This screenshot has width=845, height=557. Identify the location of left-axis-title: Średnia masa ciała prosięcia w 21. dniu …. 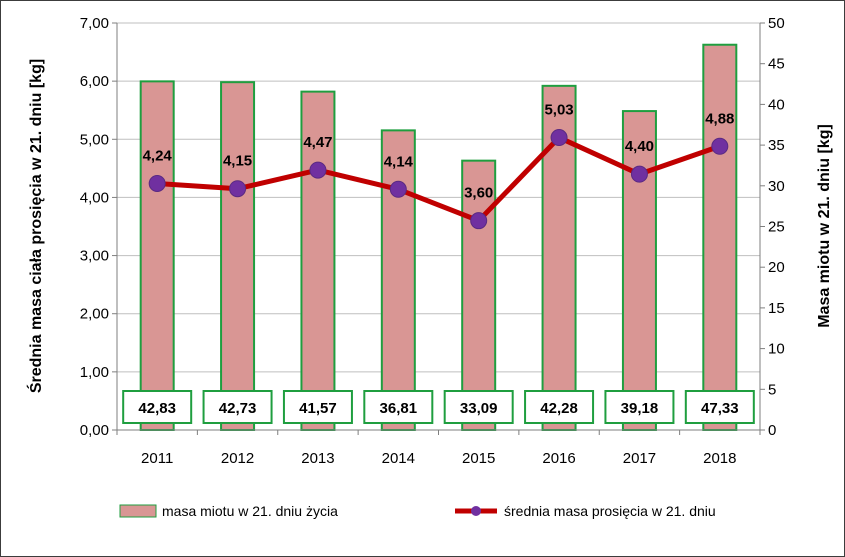
(35, 226).